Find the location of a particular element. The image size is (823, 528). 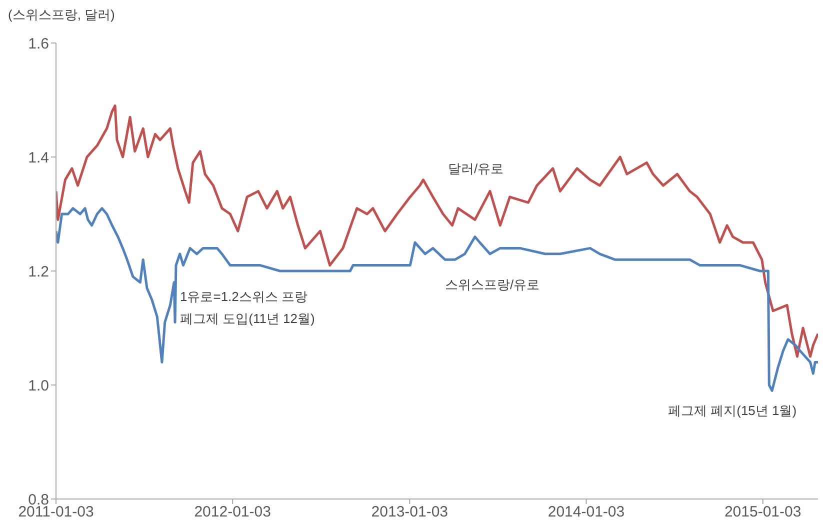

series-label: 달러/유로 is located at coordinates (476, 169).